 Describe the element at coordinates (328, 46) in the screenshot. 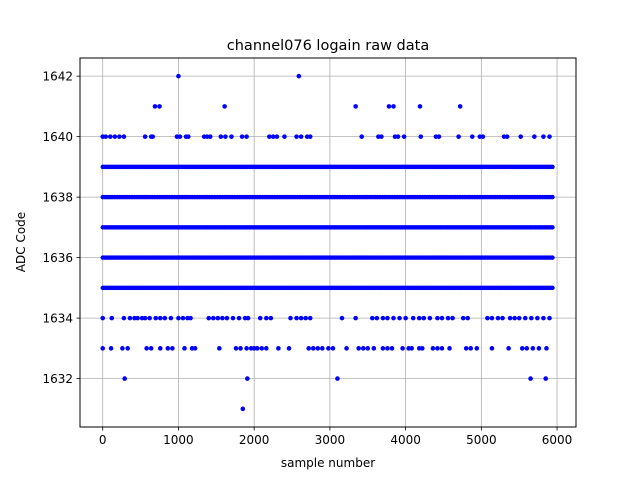

I see `chart-title: channel076 logain raw data` at that location.